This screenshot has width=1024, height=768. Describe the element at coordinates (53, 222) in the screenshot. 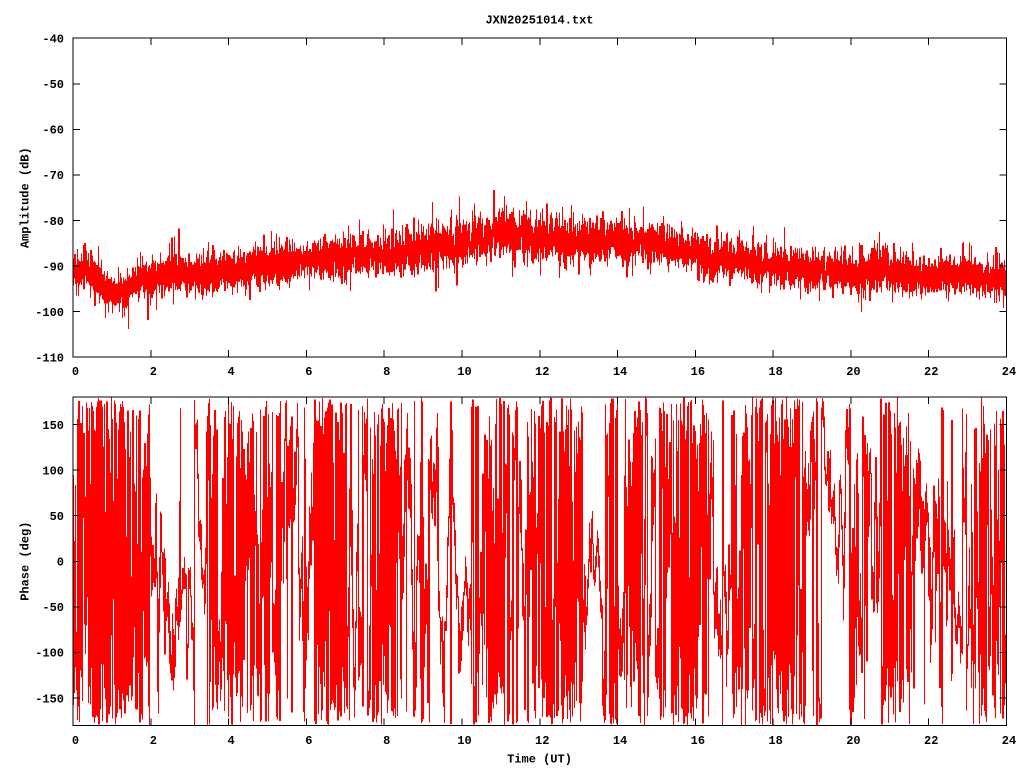

I see `svg-text: -80` at that location.